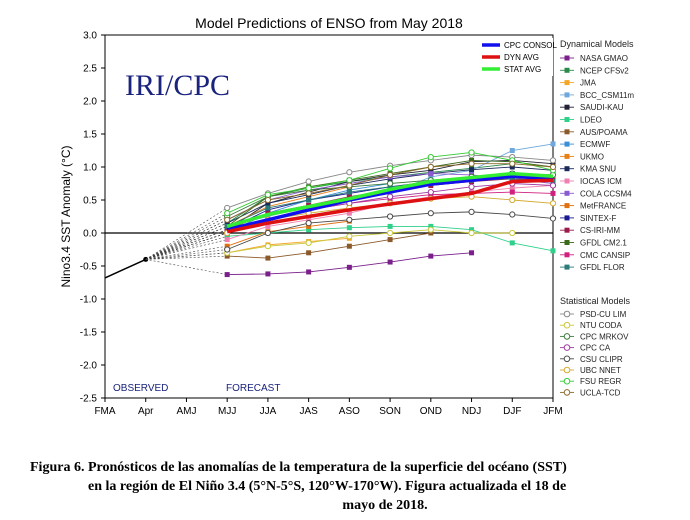 This screenshot has height=520, width=690. Describe the element at coordinates (603, 243) in the screenshot. I see `dyn-legend-label: GFDL CM2.1` at that location.